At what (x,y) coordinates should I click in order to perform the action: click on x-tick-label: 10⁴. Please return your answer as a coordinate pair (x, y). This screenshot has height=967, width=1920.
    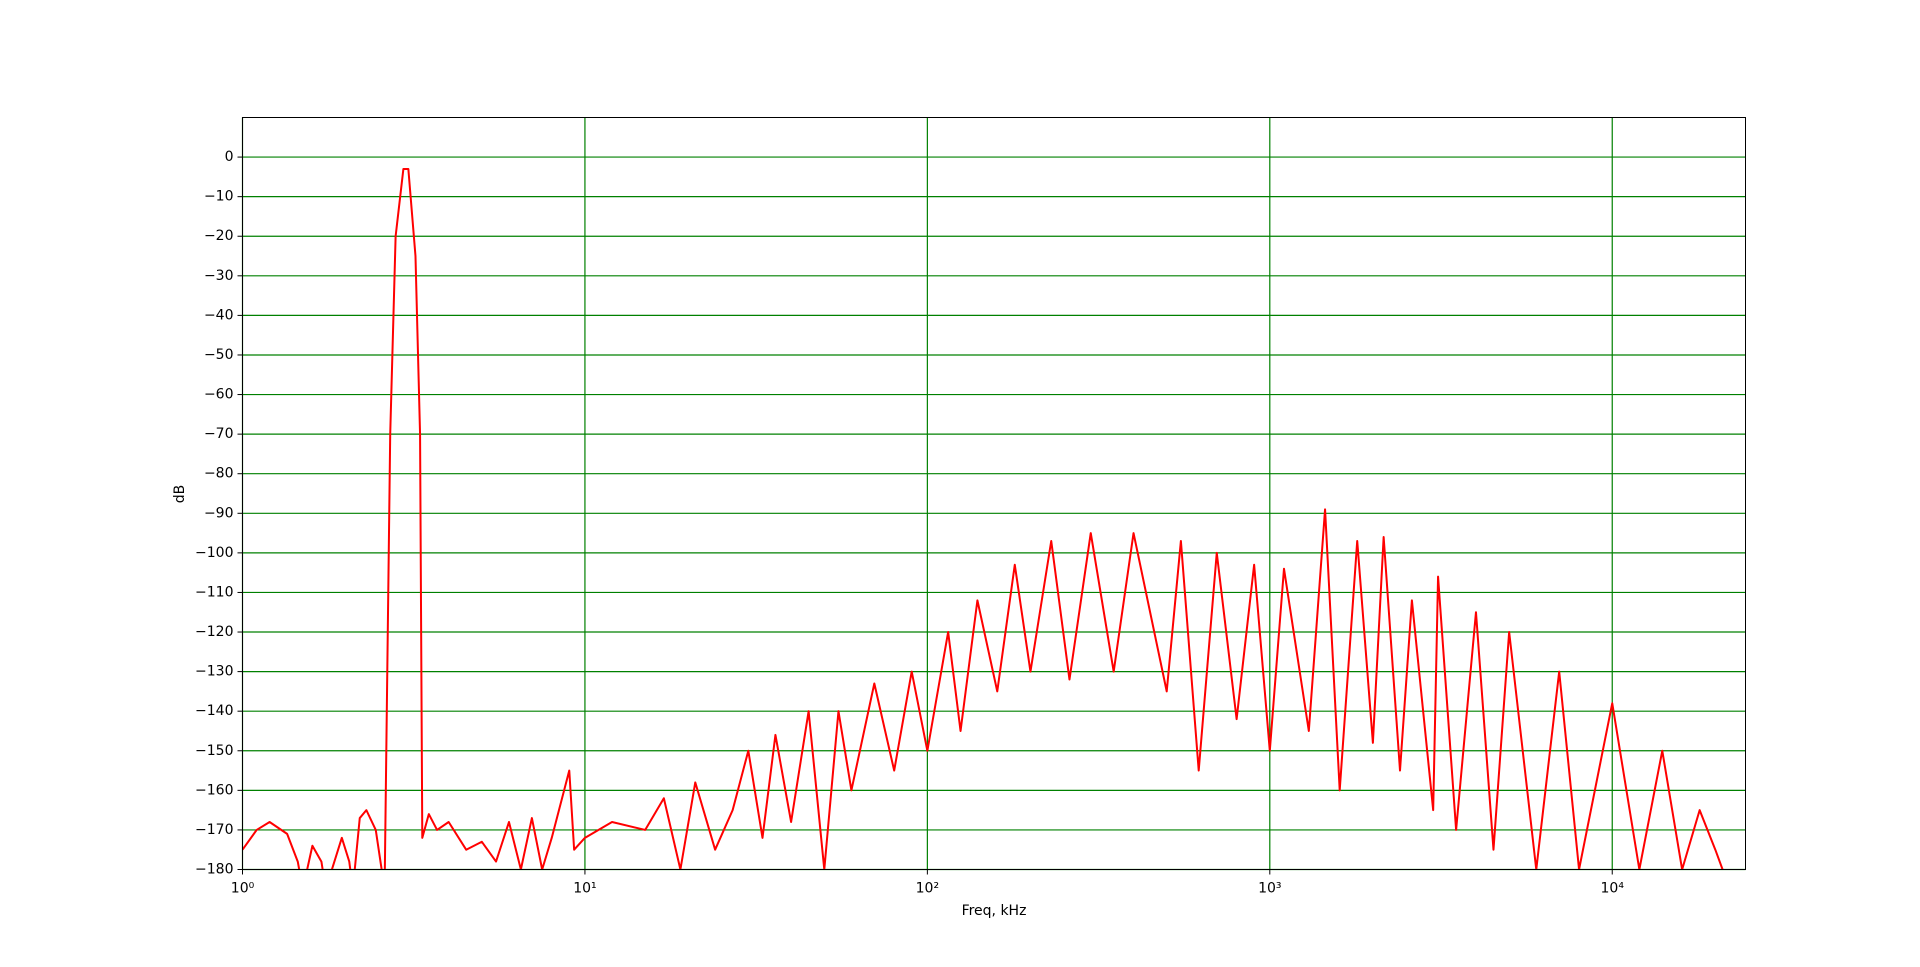
    Looking at the image, I should click on (1613, 889).